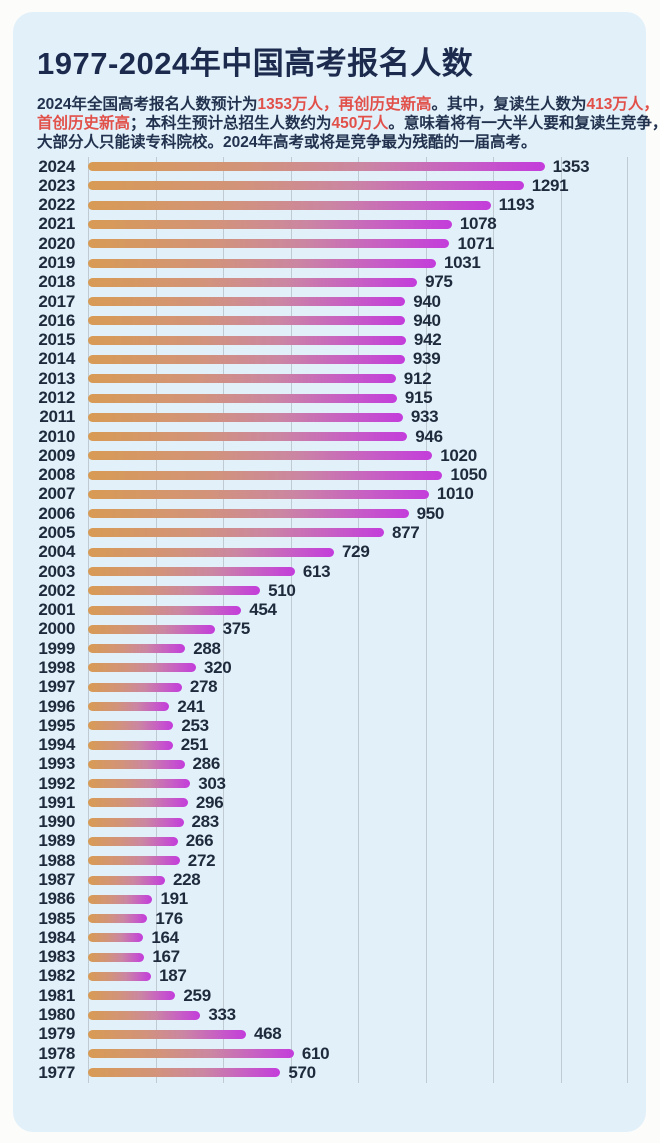  I want to click on value-label: 729, so click(356, 552).